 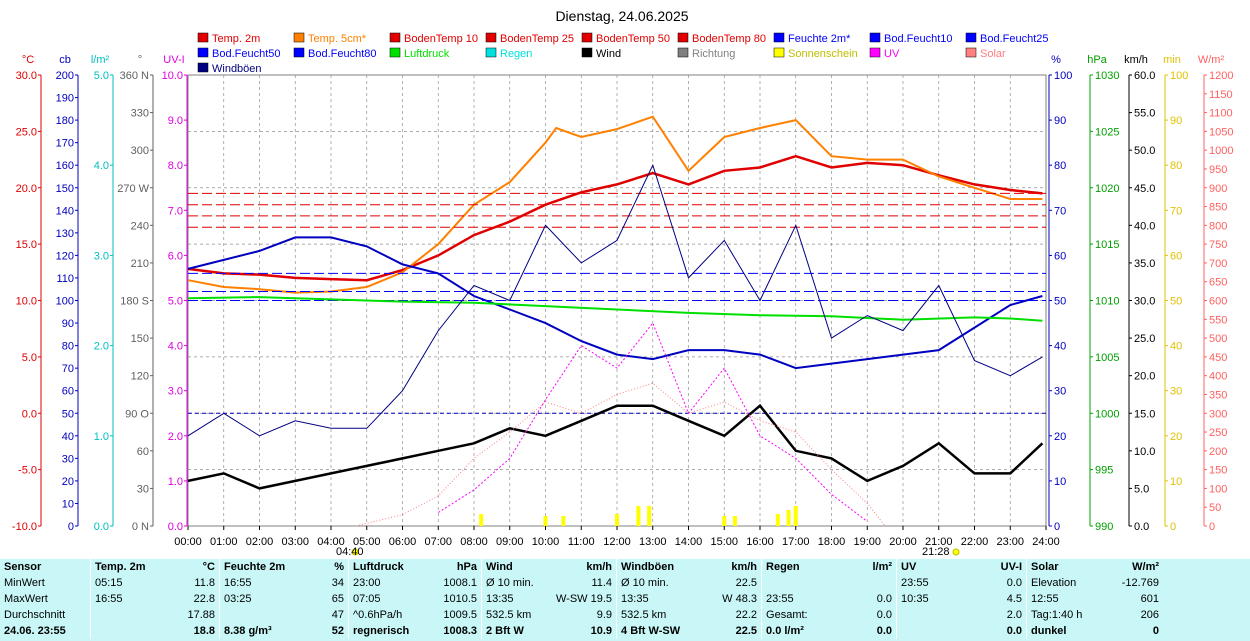 I want to click on stats-cell: ^0.6hPa/h, so click(x=381, y=615).